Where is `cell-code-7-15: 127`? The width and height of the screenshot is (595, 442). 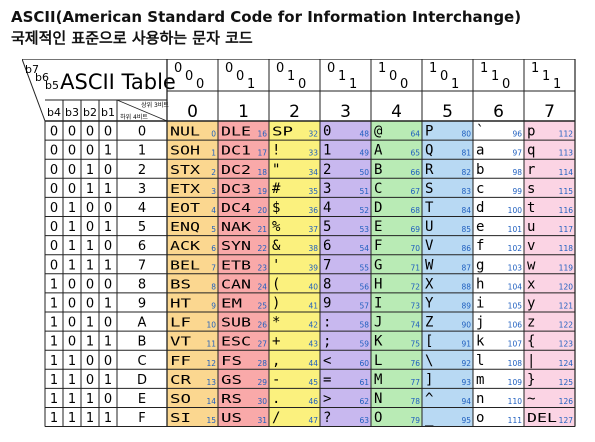 cell-code-7-15: 127 is located at coordinates (566, 420).